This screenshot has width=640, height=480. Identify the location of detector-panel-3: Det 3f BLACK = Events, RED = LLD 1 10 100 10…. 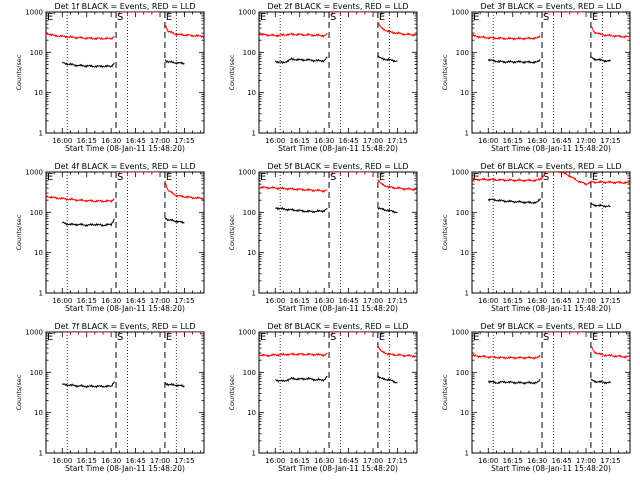
(536, 77).